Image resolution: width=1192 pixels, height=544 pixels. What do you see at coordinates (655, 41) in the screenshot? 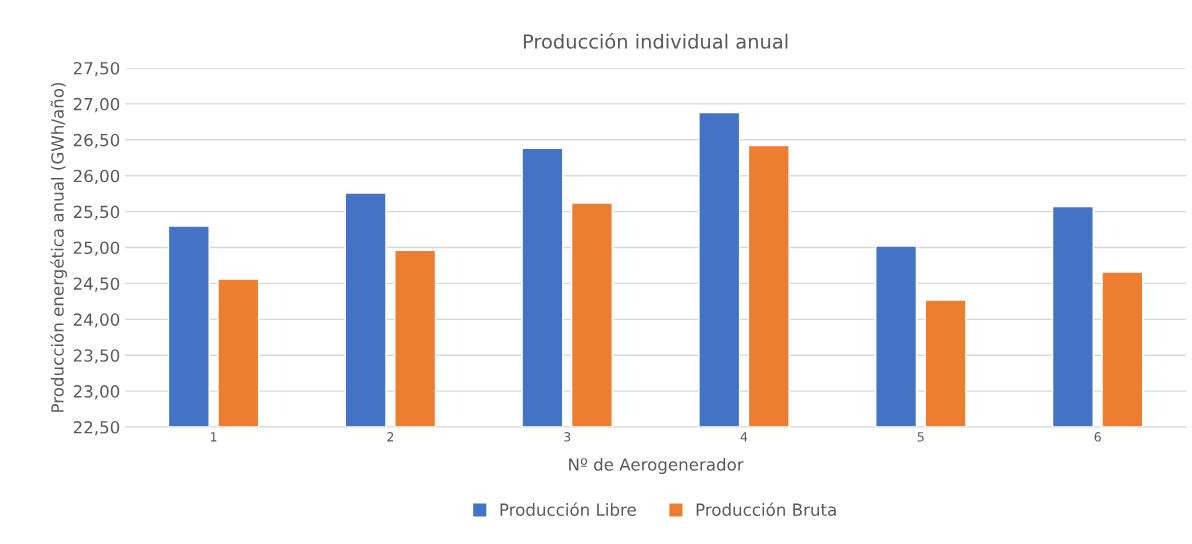
I see `chart-title: Producción individual anual` at bounding box center [655, 41].